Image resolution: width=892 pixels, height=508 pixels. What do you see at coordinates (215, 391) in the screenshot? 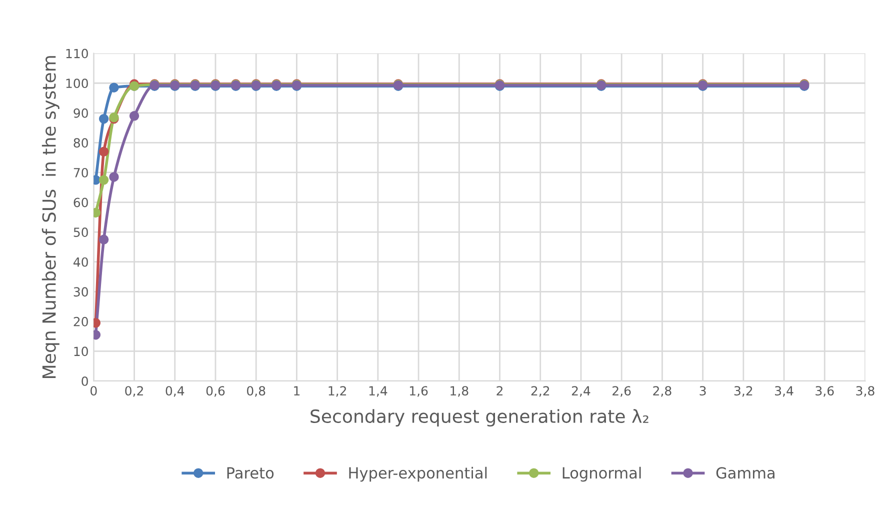
I see `x-tick-label: 0,6` at bounding box center [215, 391].